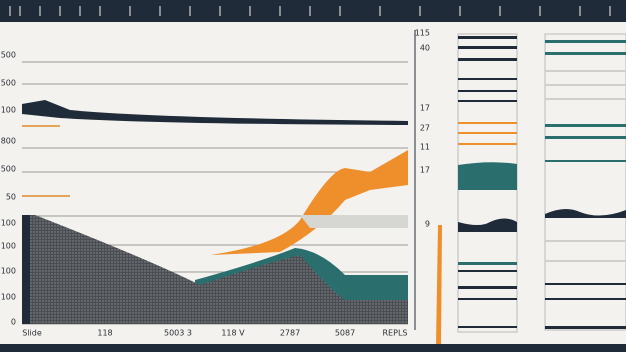 This screenshot has width=626, height=352. What do you see at coordinates (395, 333) in the screenshot?
I see `label: REPLS` at bounding box center [395, 333].